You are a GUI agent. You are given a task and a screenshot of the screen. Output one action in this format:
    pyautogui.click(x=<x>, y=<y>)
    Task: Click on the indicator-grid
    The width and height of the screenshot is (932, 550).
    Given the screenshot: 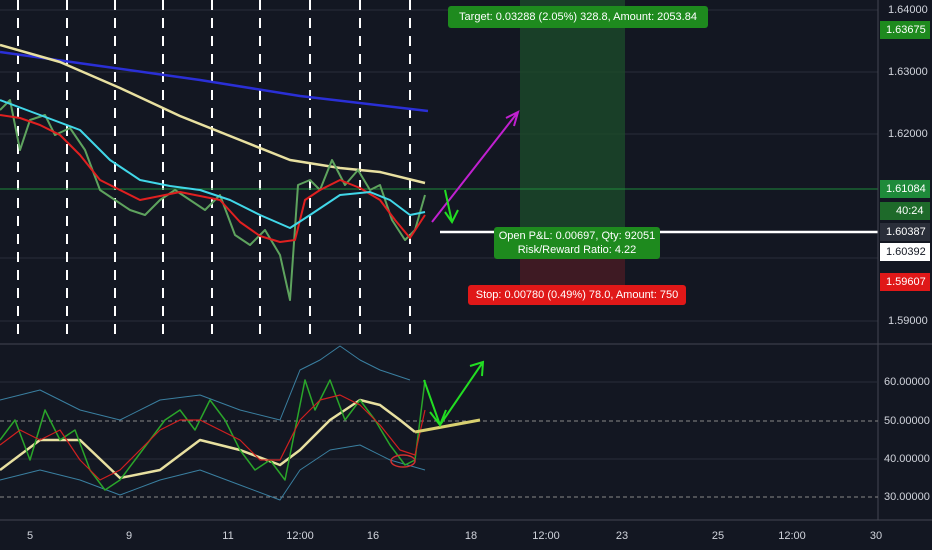 What is the action you would take?
    pyautogui.click(x=439, y=420)
    